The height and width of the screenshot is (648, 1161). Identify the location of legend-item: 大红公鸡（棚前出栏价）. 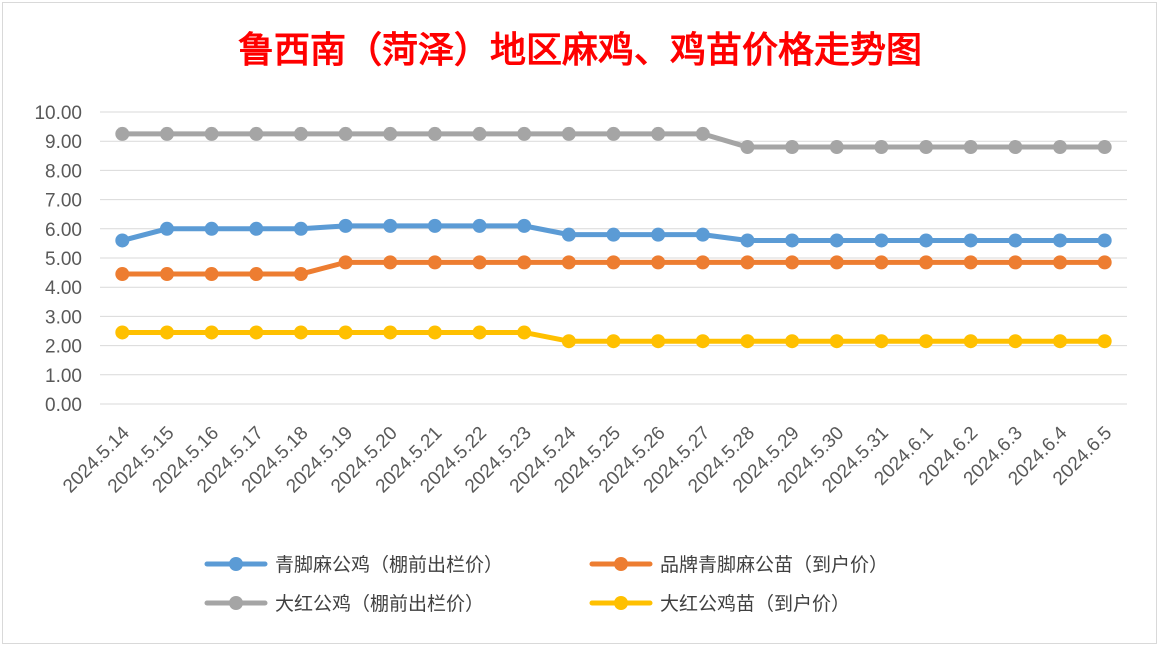
(344, 604).